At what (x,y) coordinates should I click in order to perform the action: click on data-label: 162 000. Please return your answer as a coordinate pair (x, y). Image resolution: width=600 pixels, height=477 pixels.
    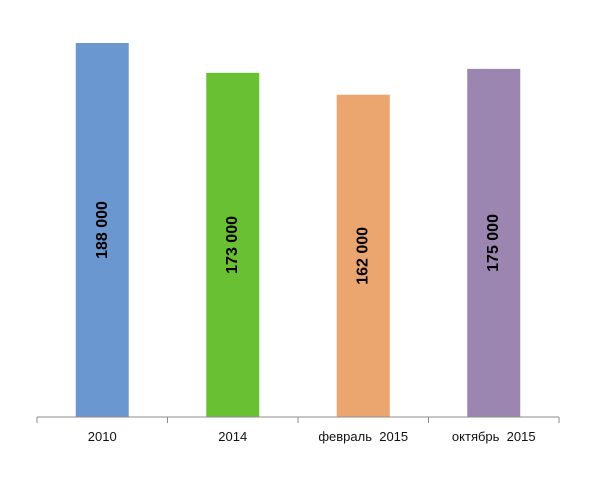
    Looking at the image, I should click on (363, 256).